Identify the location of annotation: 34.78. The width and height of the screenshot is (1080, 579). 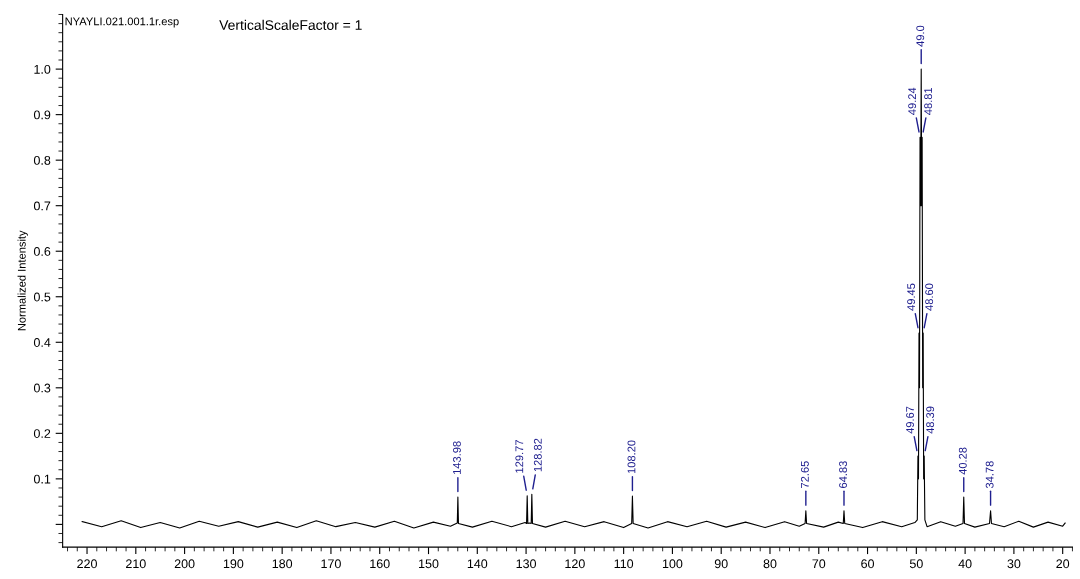
(989, 475).